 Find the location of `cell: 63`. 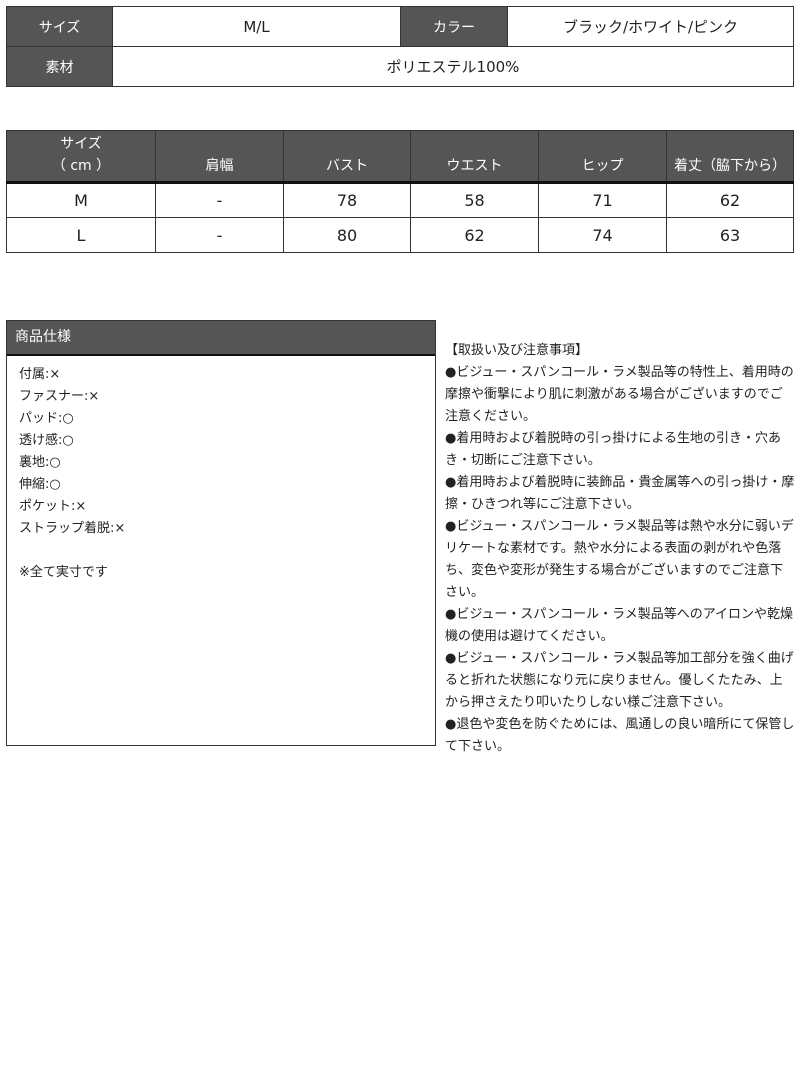

cell: 63 is located at coordinates (730, 235).